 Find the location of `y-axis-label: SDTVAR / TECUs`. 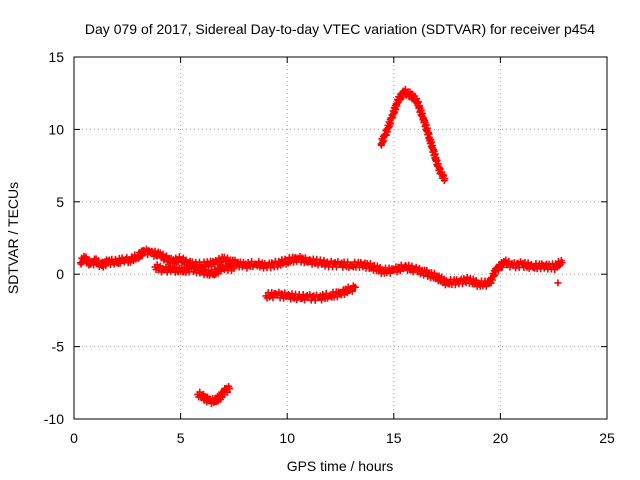

y-axis-label: SDTVAR / TECUs is located at coordinates (13, 238).